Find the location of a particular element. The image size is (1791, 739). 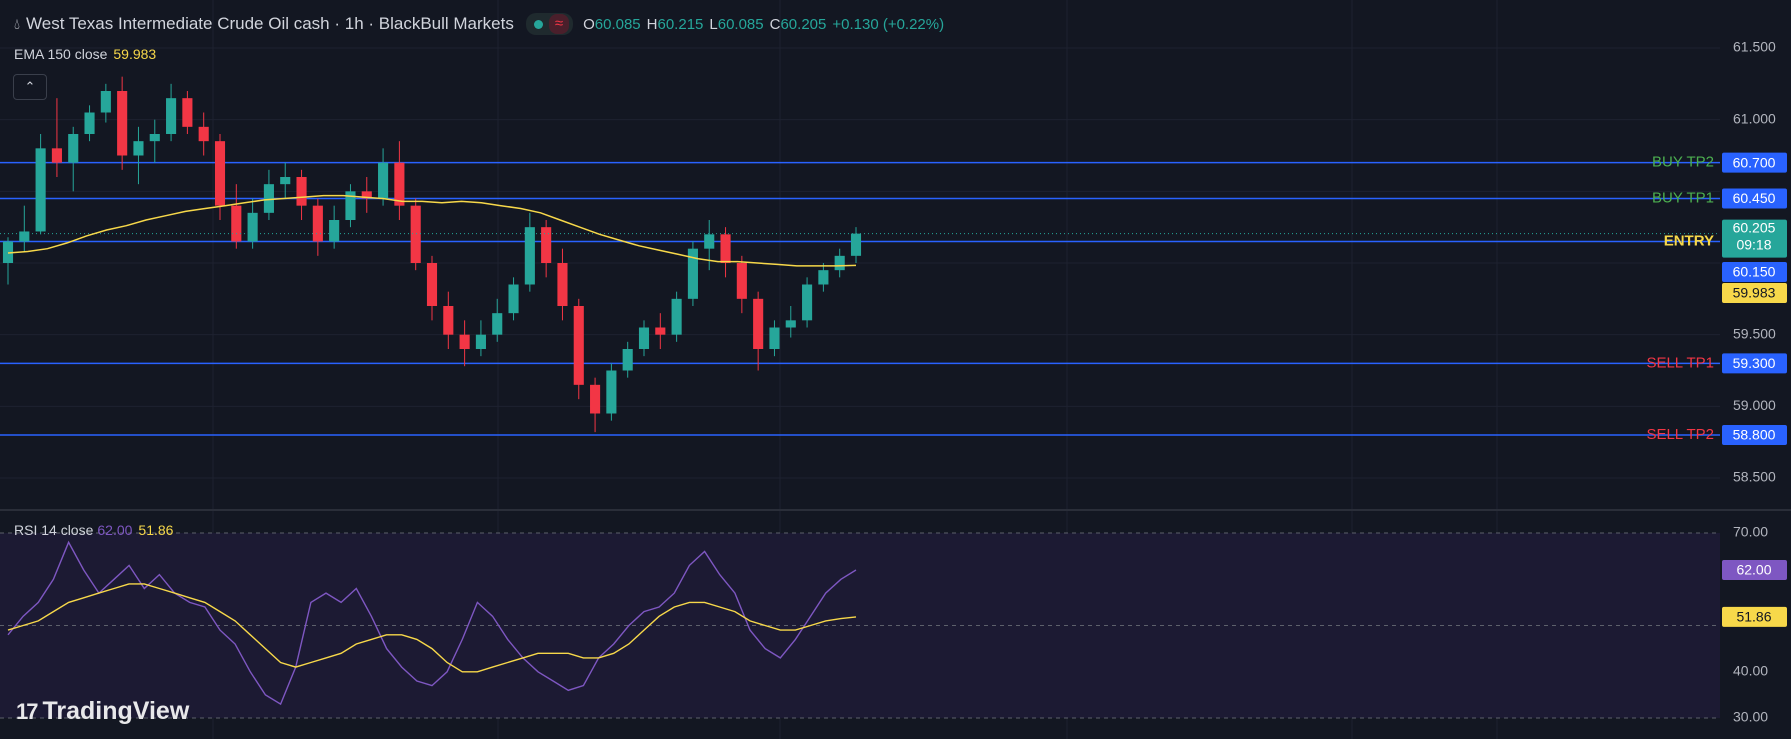

price-axis-tick: 59.000 is located at coordinates (1754, 405).